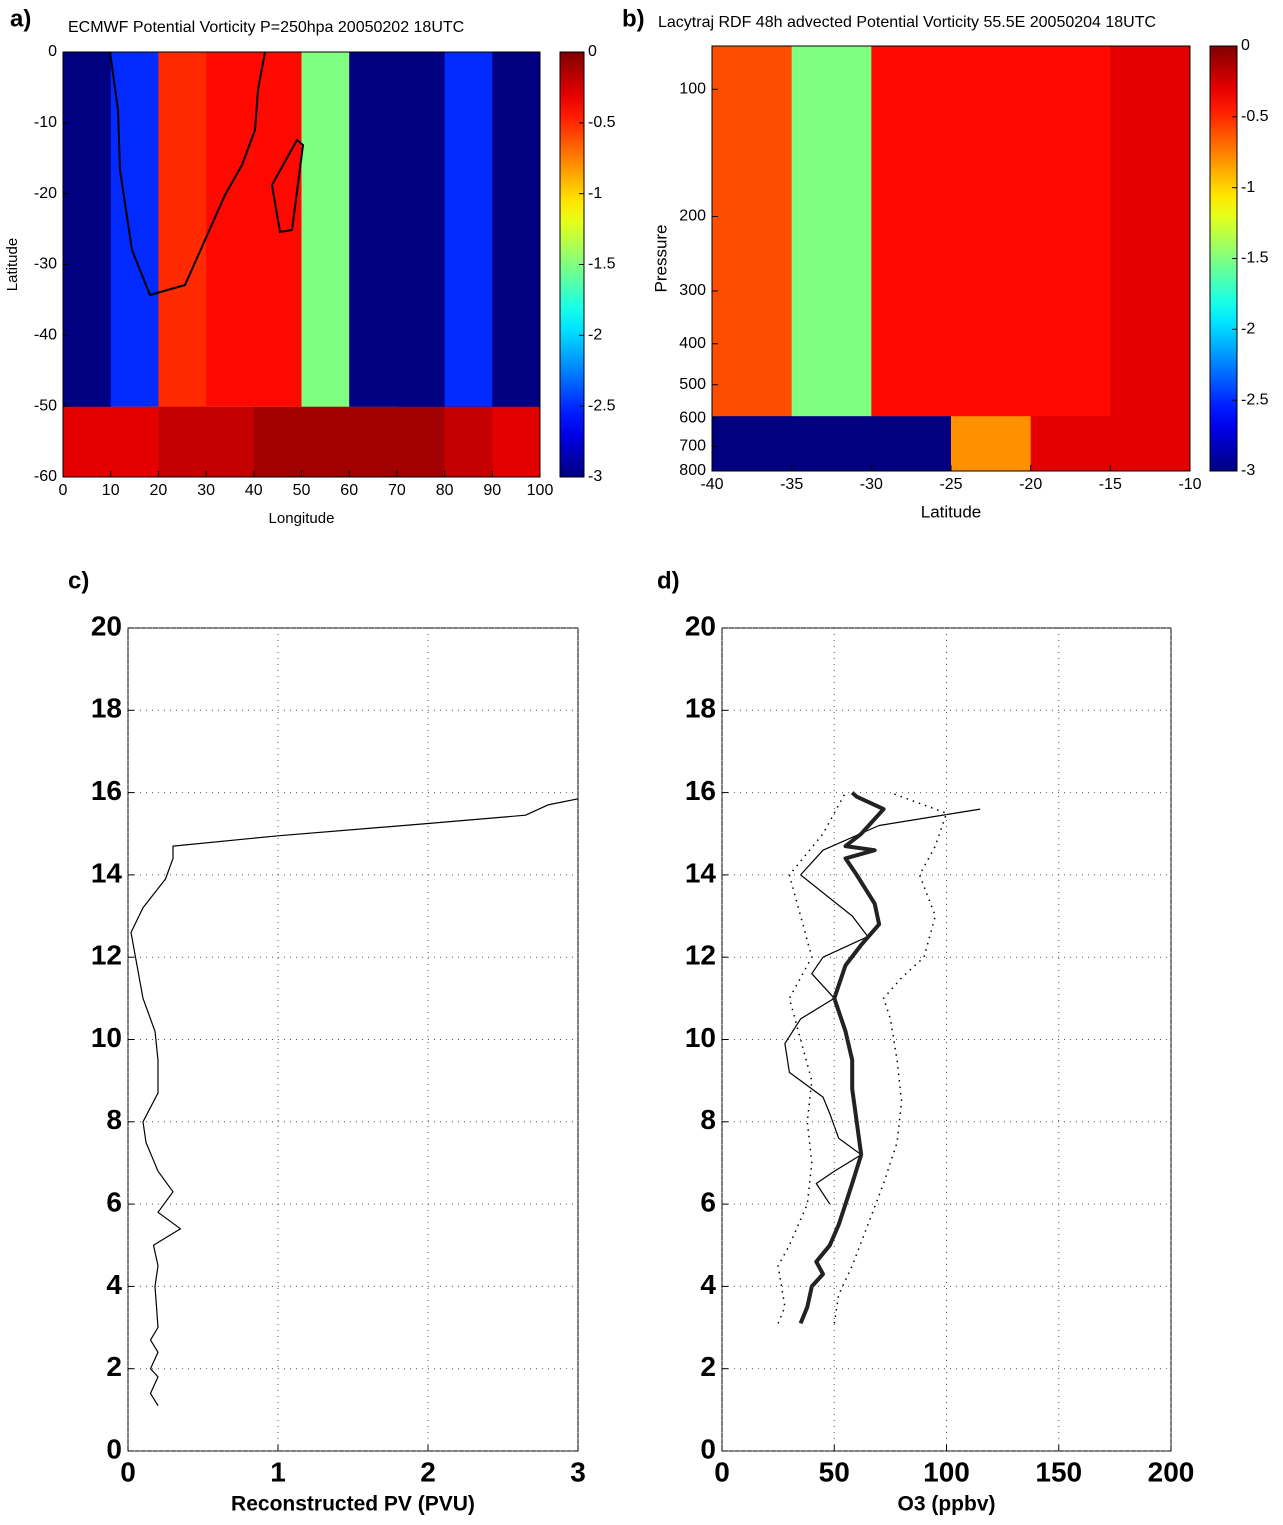 The height and width of the screenshot is (1525, 1283). Describe the element at coordinates (692, 417) in the screenshot. I see `y-tick-label: 600` at that location.